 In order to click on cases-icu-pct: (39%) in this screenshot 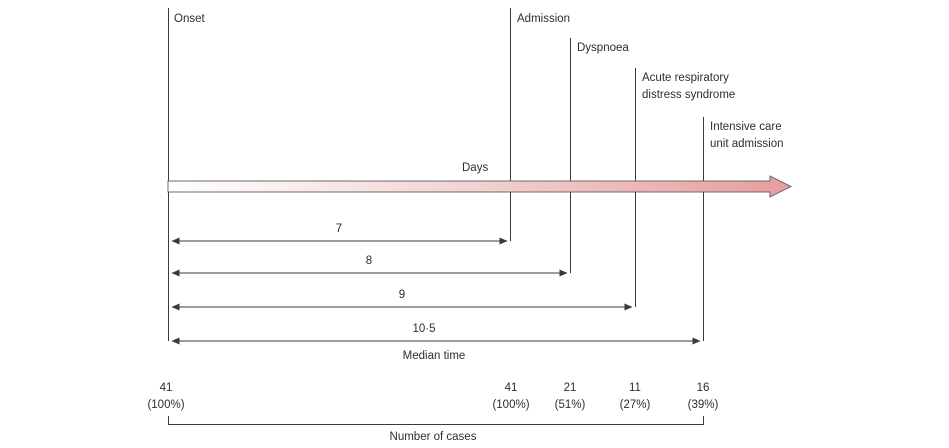, I will do `click(703, 405)`.